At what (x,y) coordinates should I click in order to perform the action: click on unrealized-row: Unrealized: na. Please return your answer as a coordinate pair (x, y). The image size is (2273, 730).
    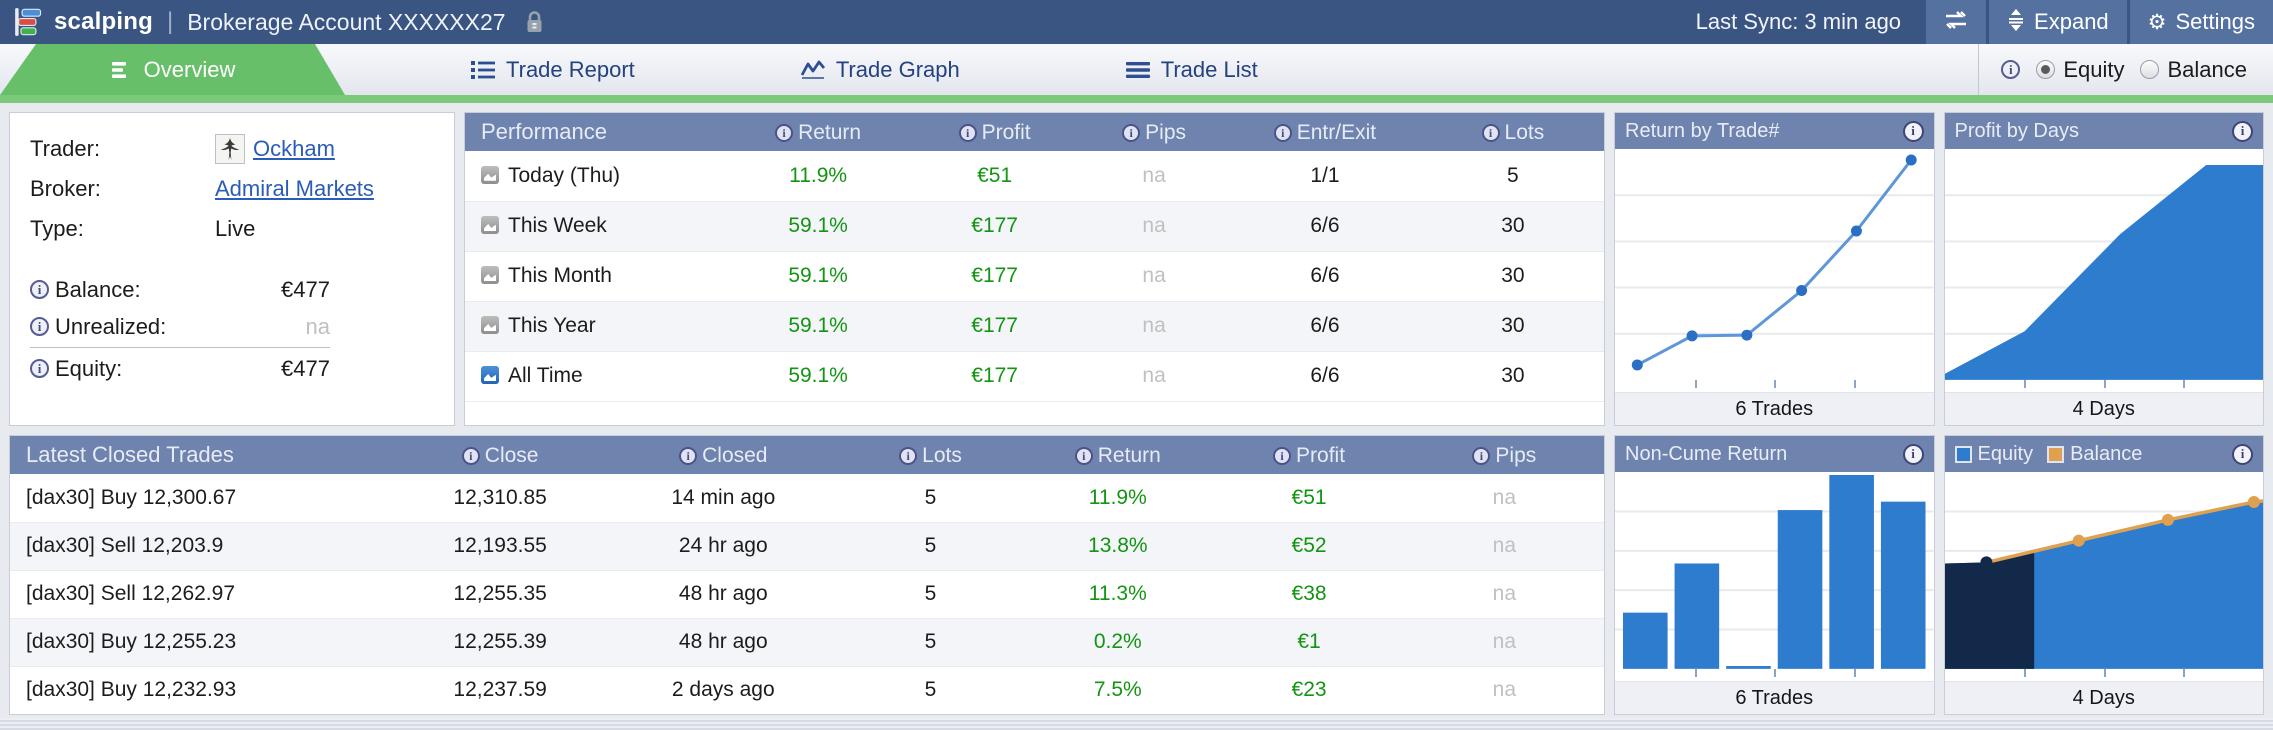
    Looking at the image, I should click on (180, 326).